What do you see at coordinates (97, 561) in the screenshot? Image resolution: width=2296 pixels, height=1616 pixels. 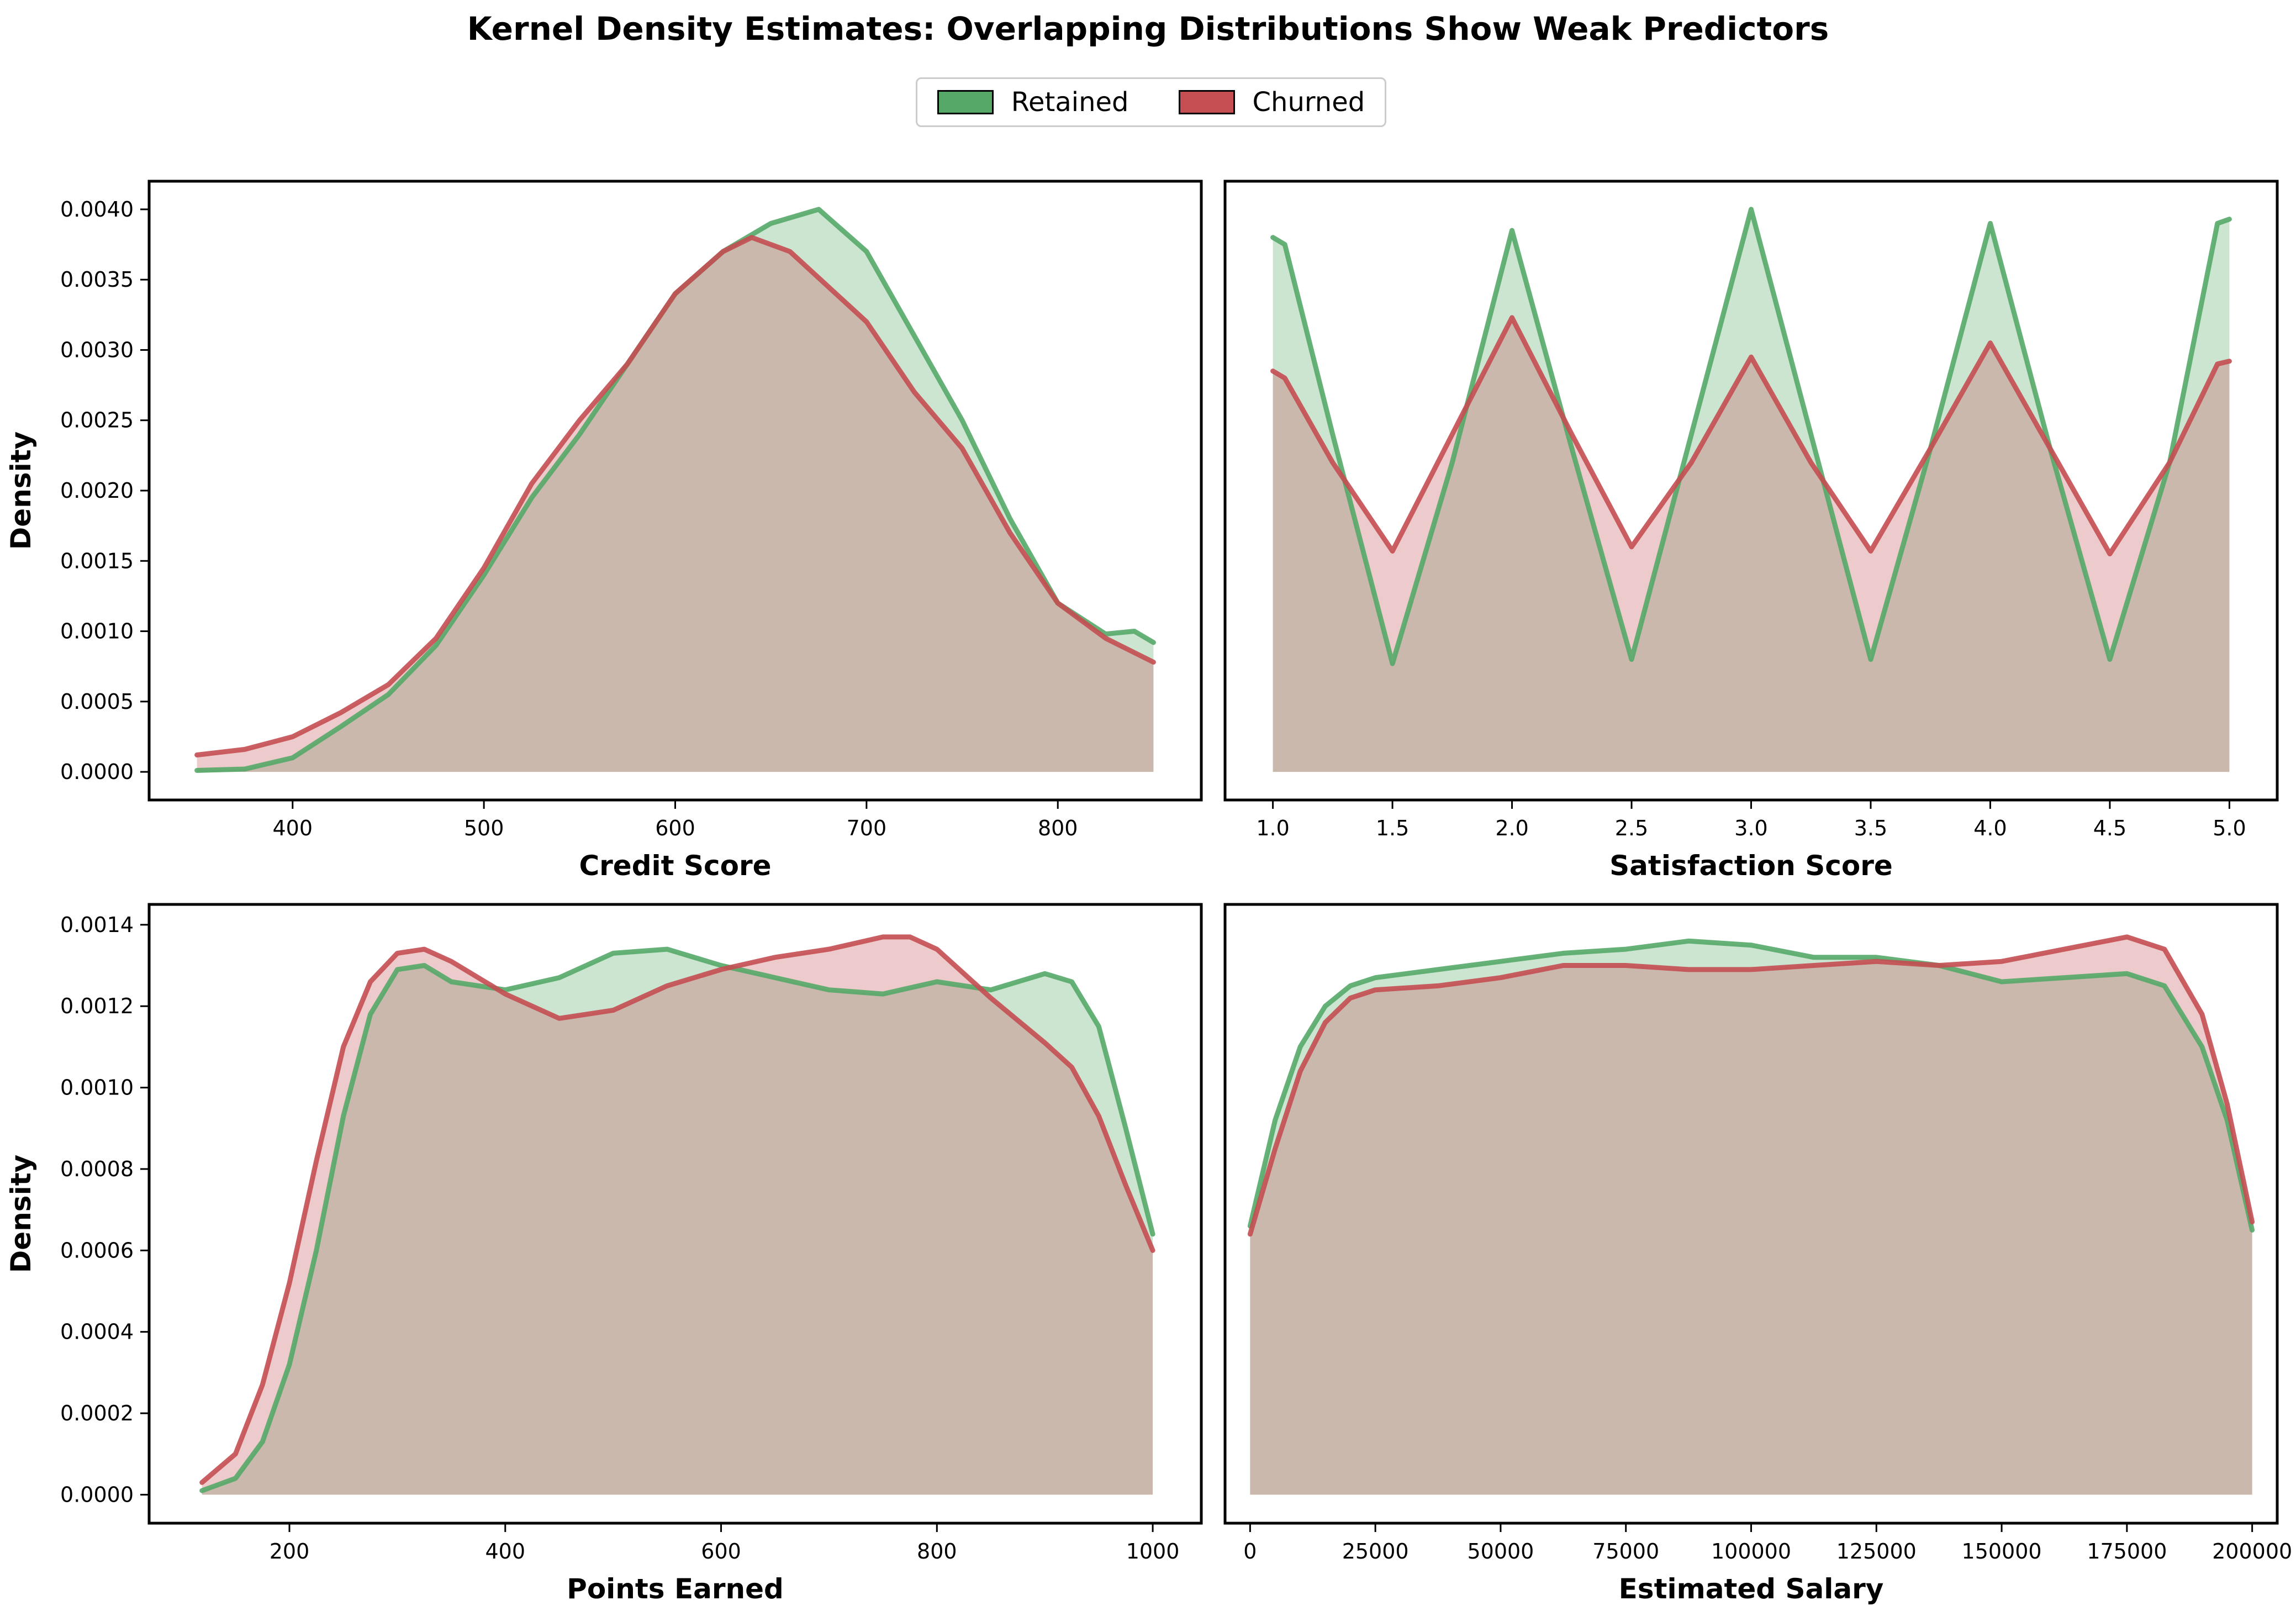 I see `y-tick-label: 0.0015` at bounding box center [97, 561].